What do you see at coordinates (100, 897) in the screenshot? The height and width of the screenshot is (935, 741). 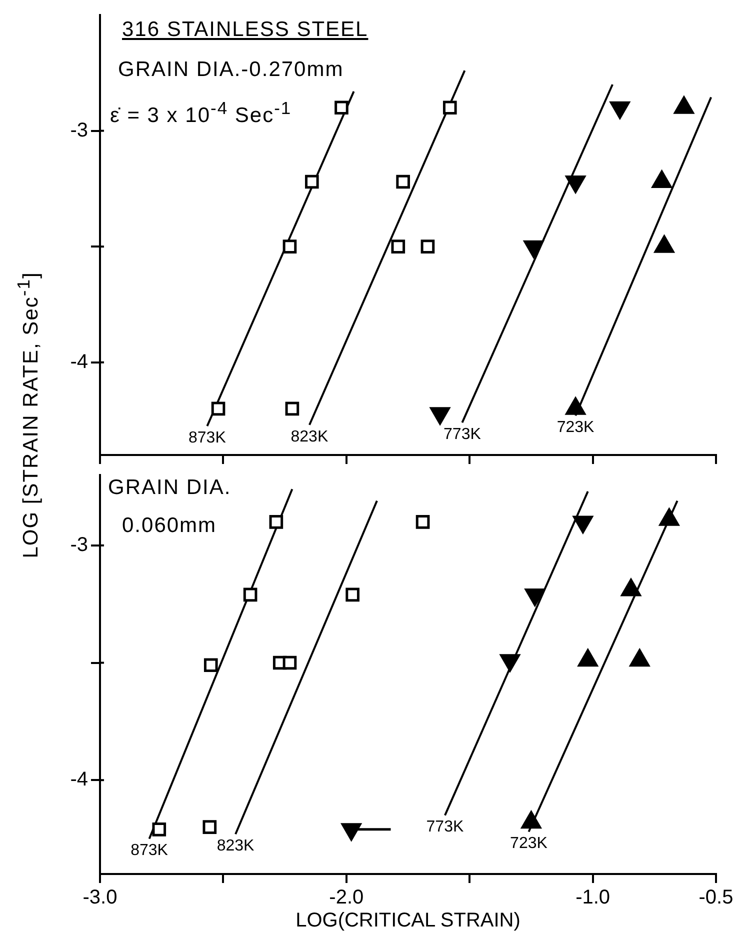 I see `x-tick-label: -3.0` at bounding box center [100, 897].